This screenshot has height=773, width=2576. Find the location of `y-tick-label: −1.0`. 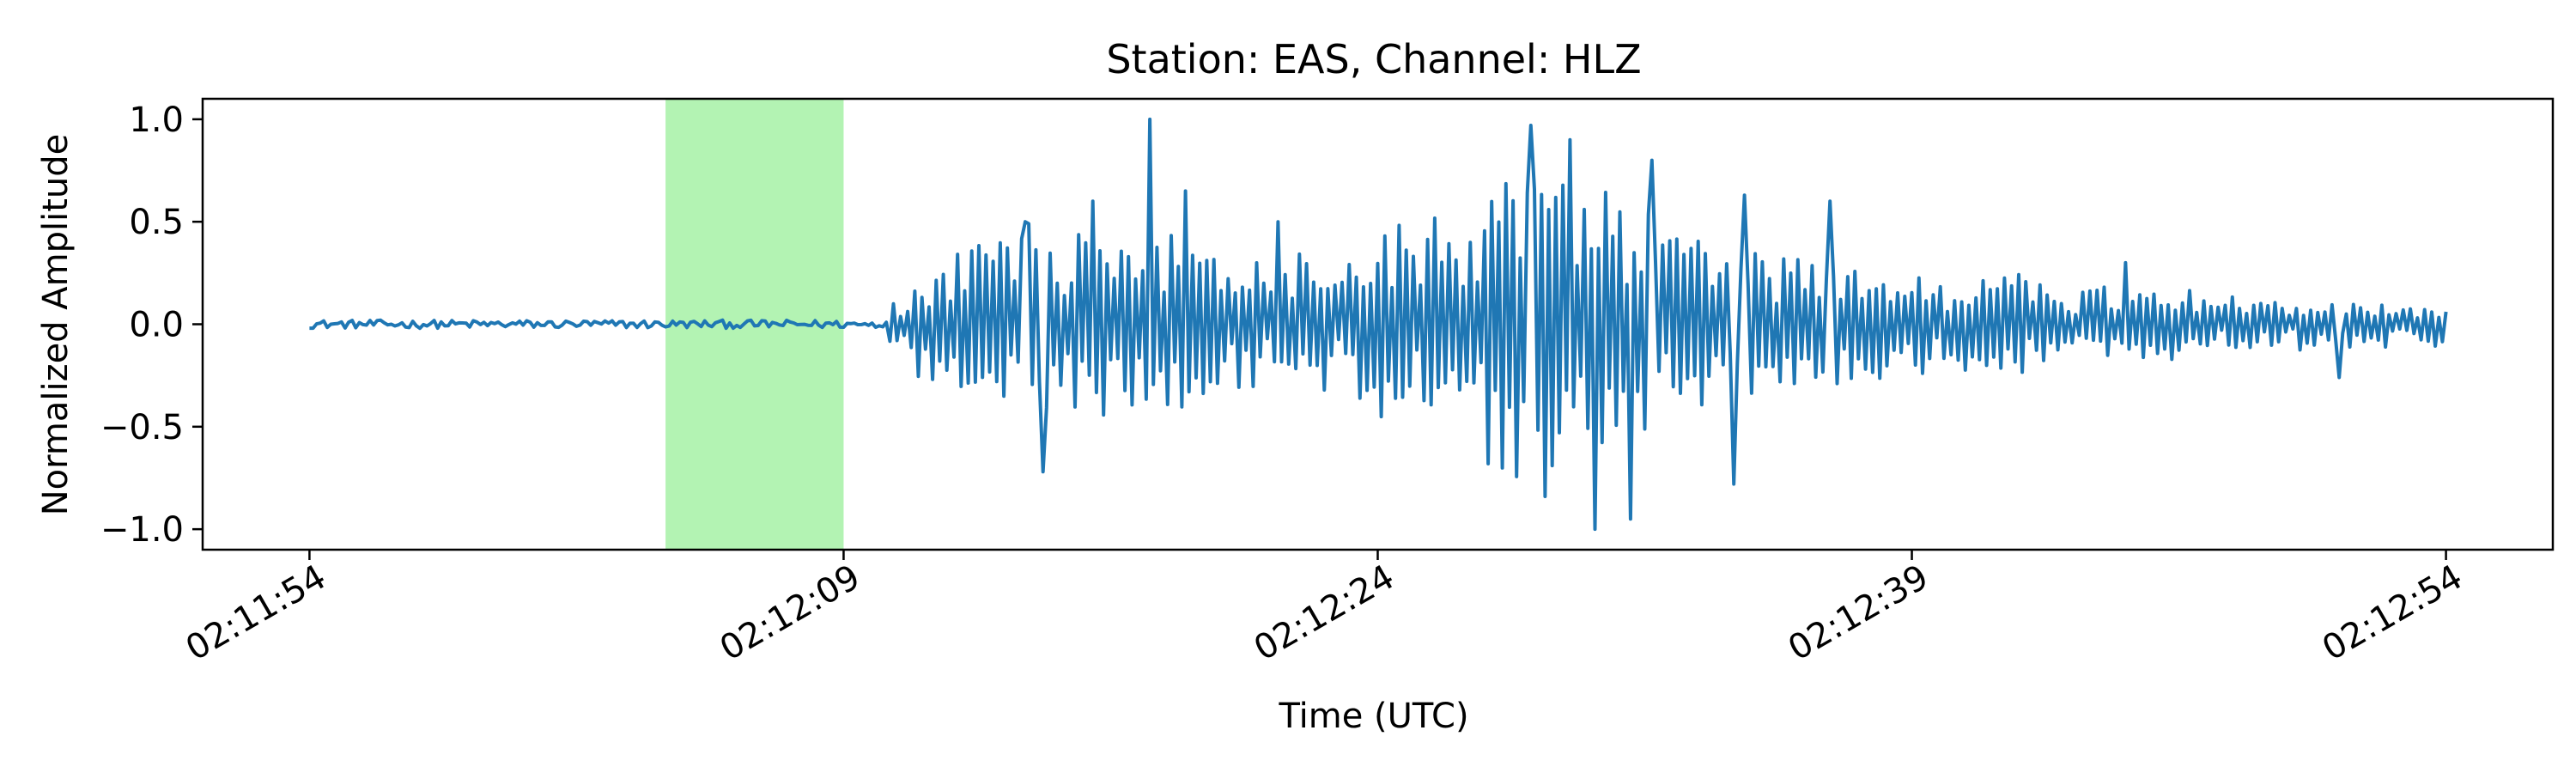

y-tick-label: −1.0 is located at coordinates (142, 530).